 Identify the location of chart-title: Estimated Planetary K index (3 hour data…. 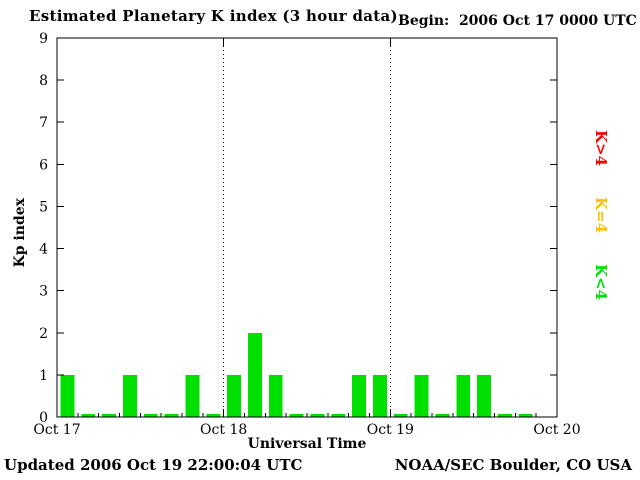
(213, 16).